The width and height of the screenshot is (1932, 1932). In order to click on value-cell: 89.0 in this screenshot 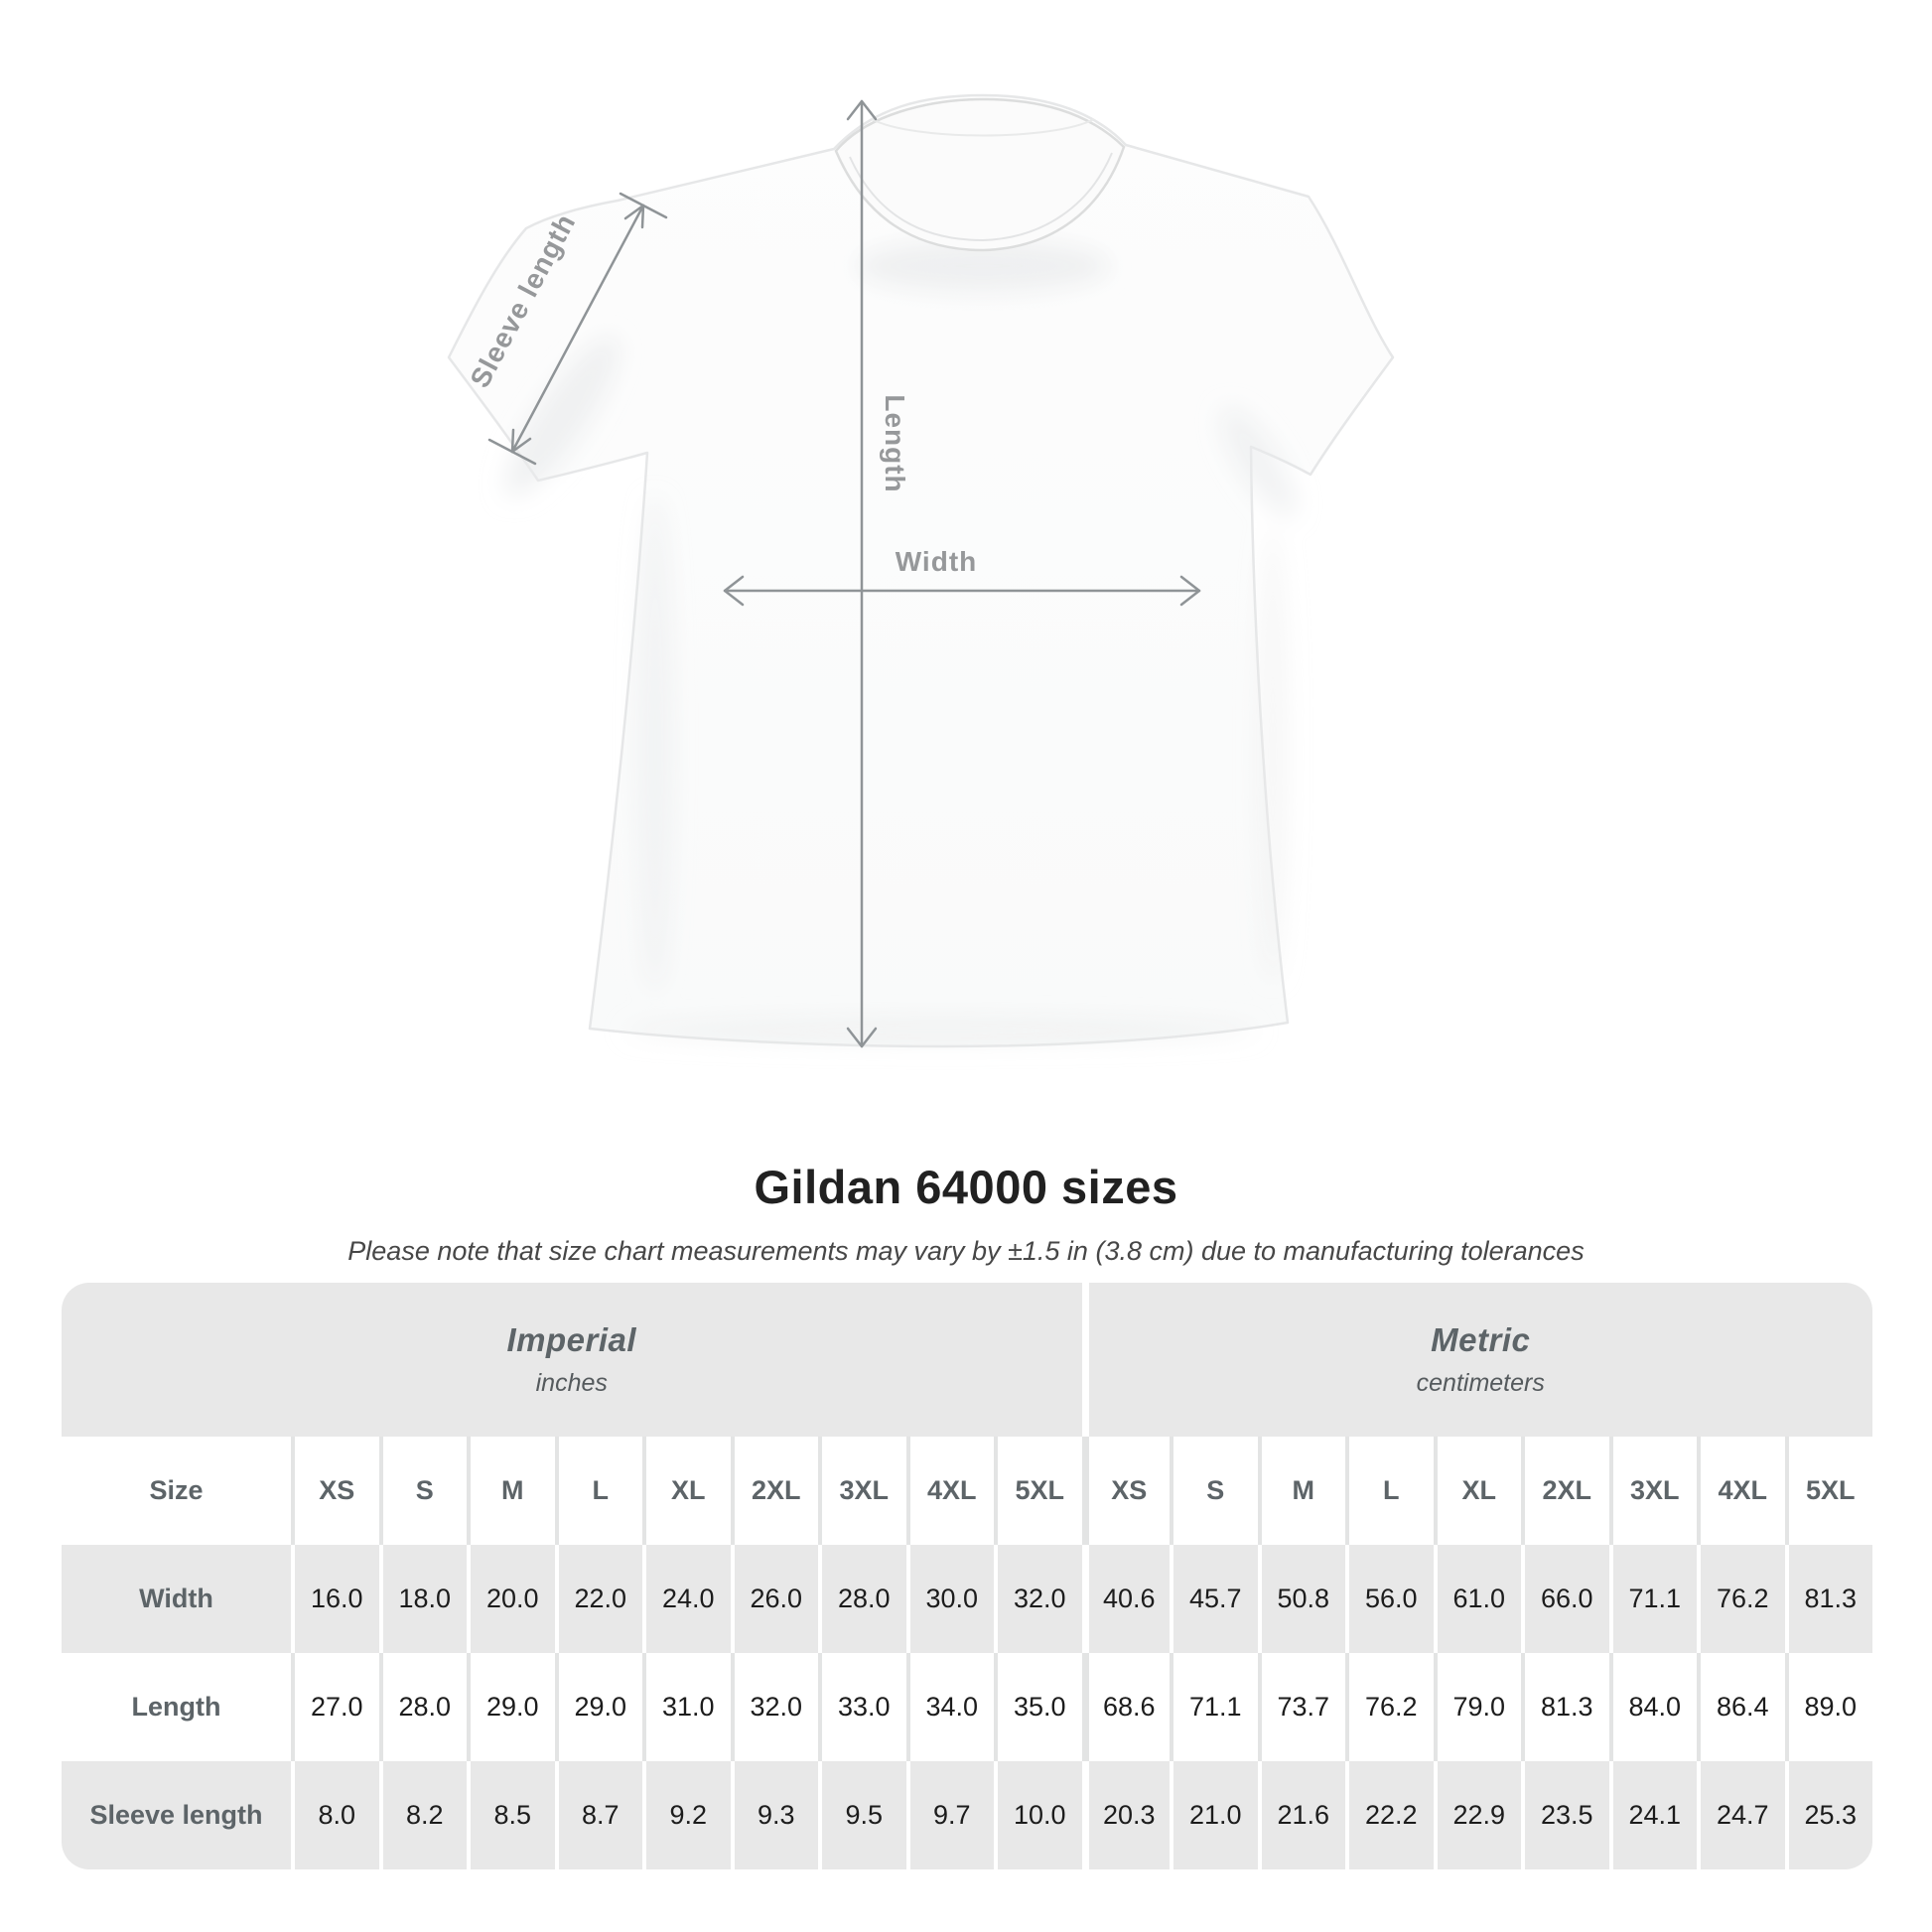, I will do `click(1828, 1707)`.